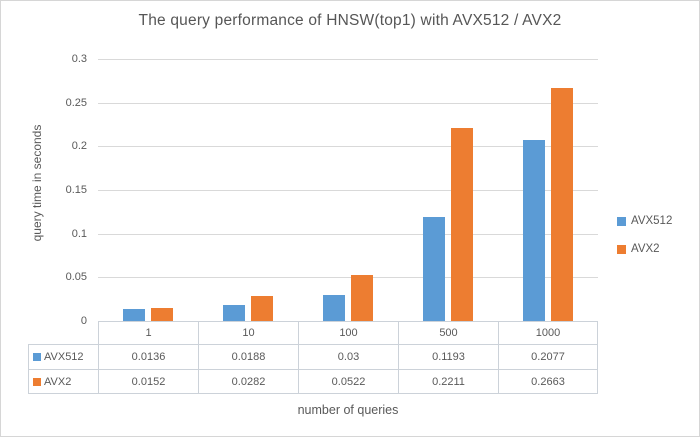 The width and height of the screenshot is (700, 437). I want to click on table-header-cell: 10, so click(248, 332).